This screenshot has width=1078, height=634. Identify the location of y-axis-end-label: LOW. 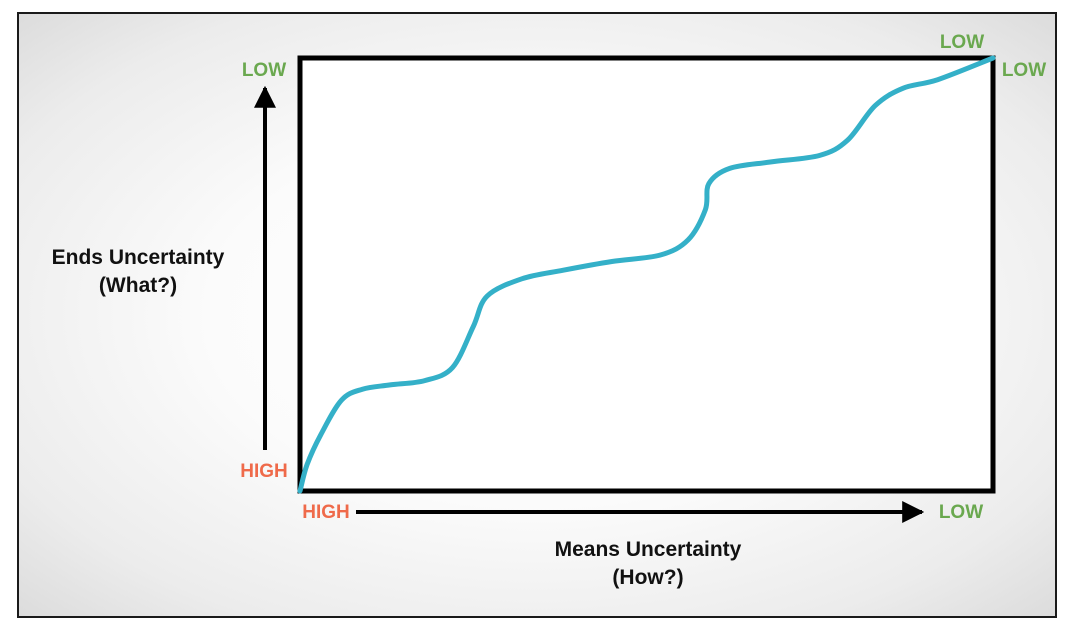
(264, 70).